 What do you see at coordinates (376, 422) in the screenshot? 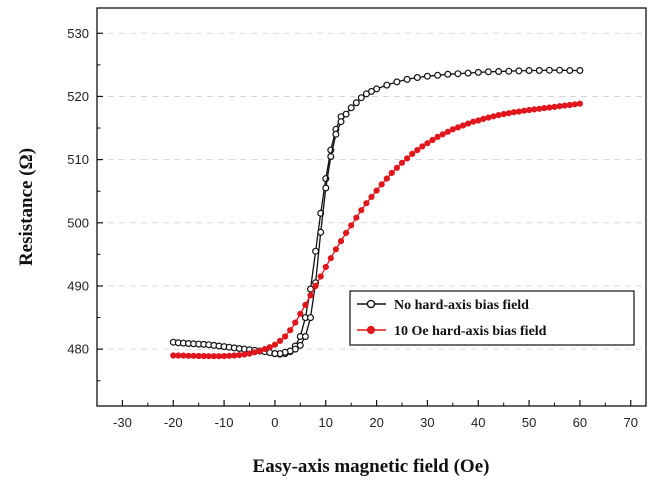
I see `x-tick-label: 20` at bounding box center [376, 422].